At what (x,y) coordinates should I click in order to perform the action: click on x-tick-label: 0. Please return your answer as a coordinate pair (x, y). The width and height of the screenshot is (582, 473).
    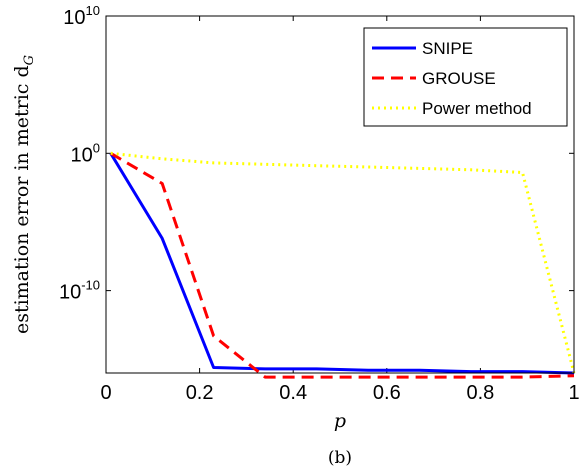
    Looking at the image, I should click on (105, 393).